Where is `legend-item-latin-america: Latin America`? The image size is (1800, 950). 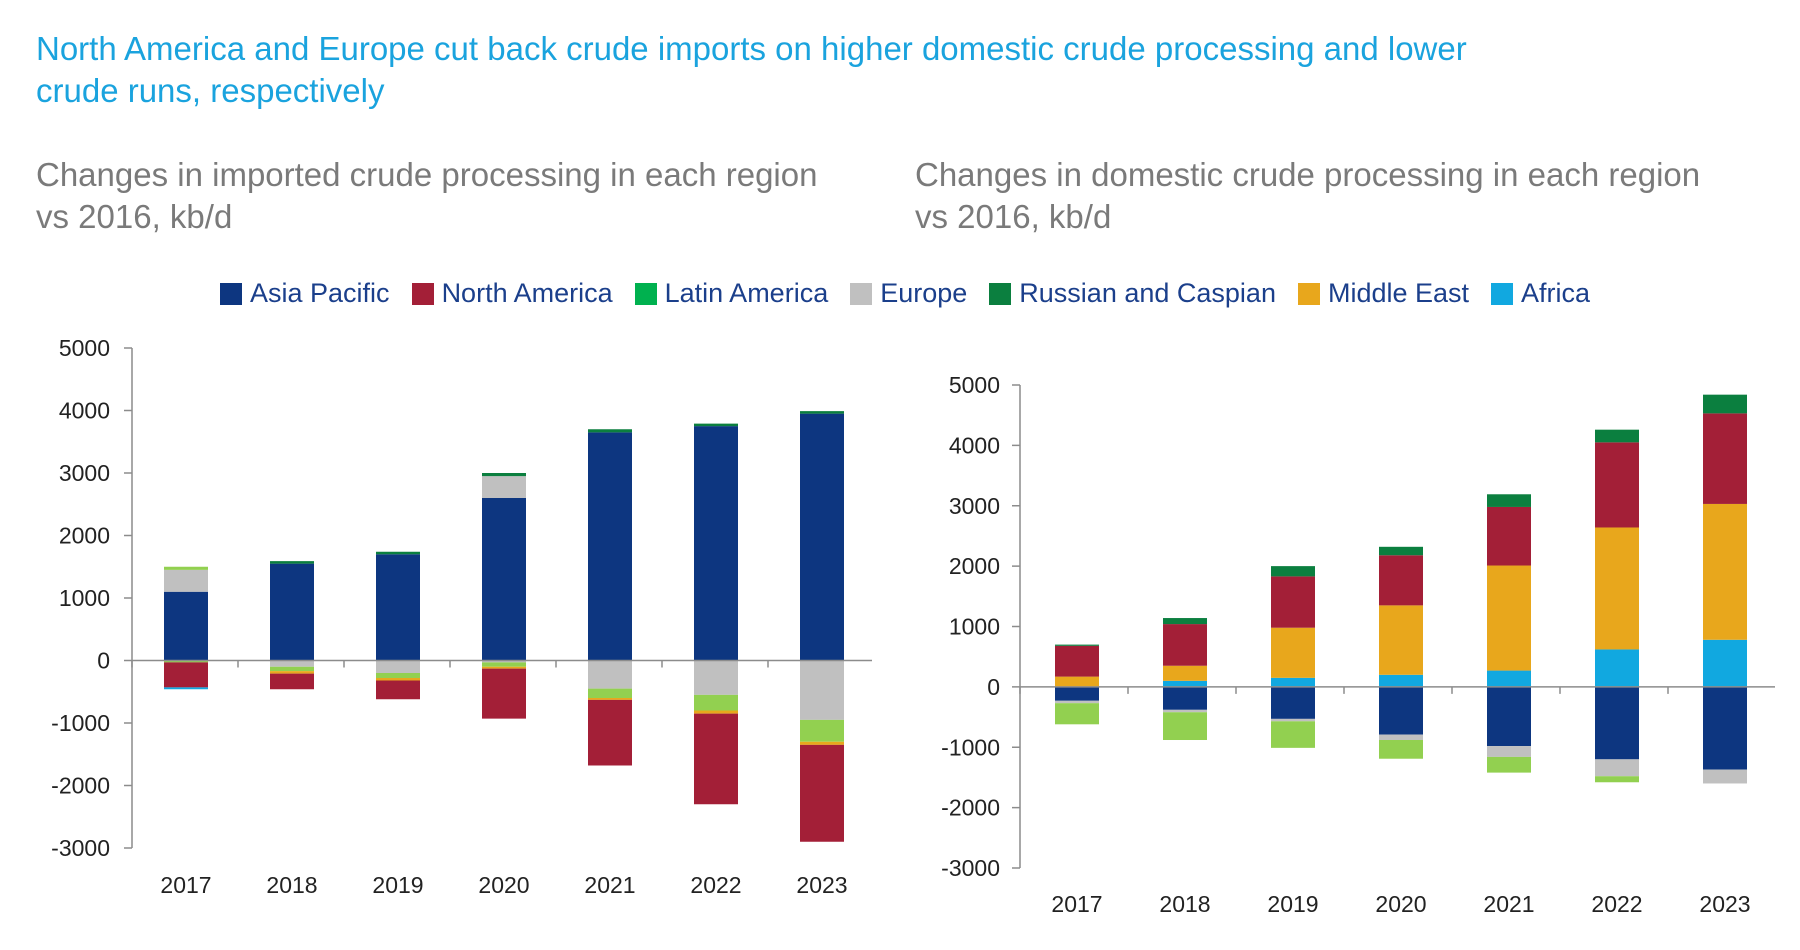
legend-item-latin-america: Latin America is located at coordinates (731, 293).